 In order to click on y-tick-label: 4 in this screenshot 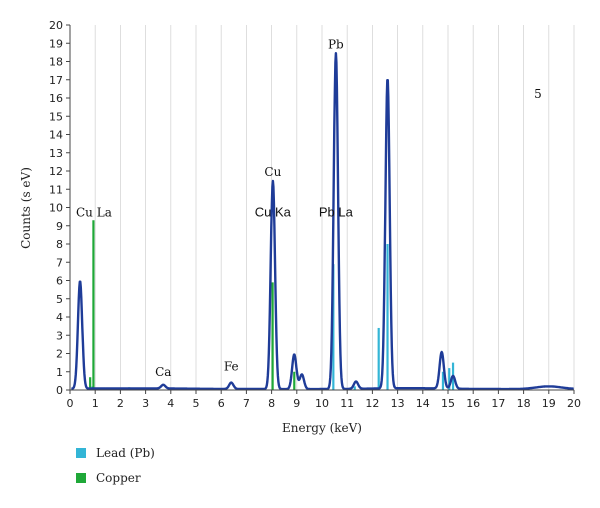, I will do `click(59, 317)`.